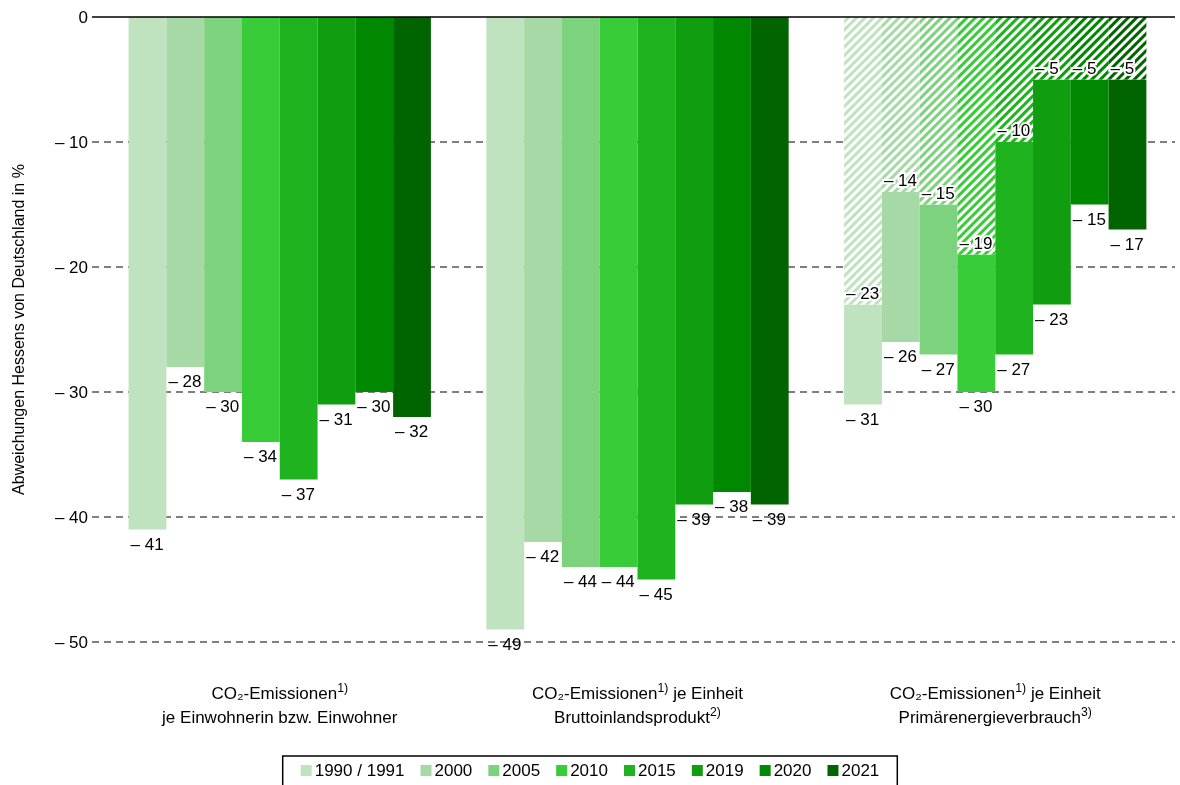 The width and height of the screenshot is (1180, 785). I want to click on data-label: – 45, so click(656, 594).